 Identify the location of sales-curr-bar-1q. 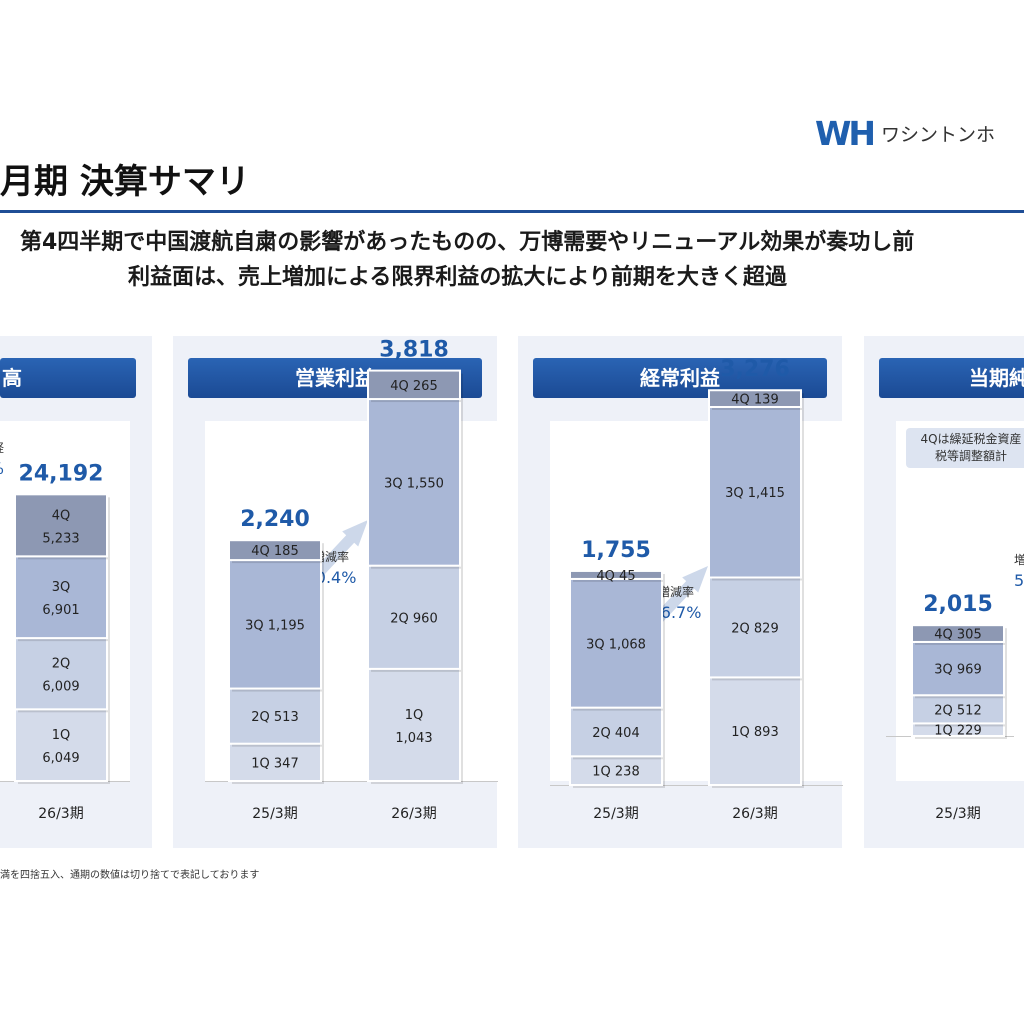
(61, 745).